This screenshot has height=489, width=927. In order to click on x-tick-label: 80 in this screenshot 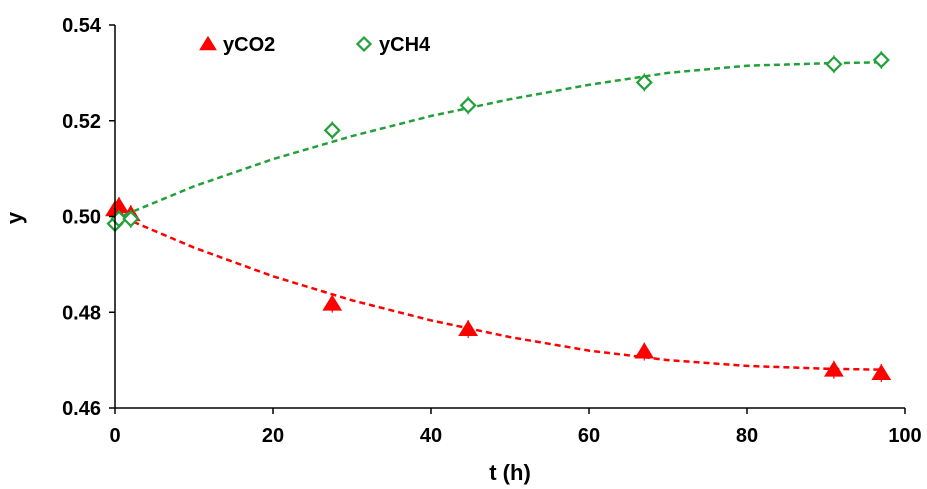, I will do `click(747, 436)`.